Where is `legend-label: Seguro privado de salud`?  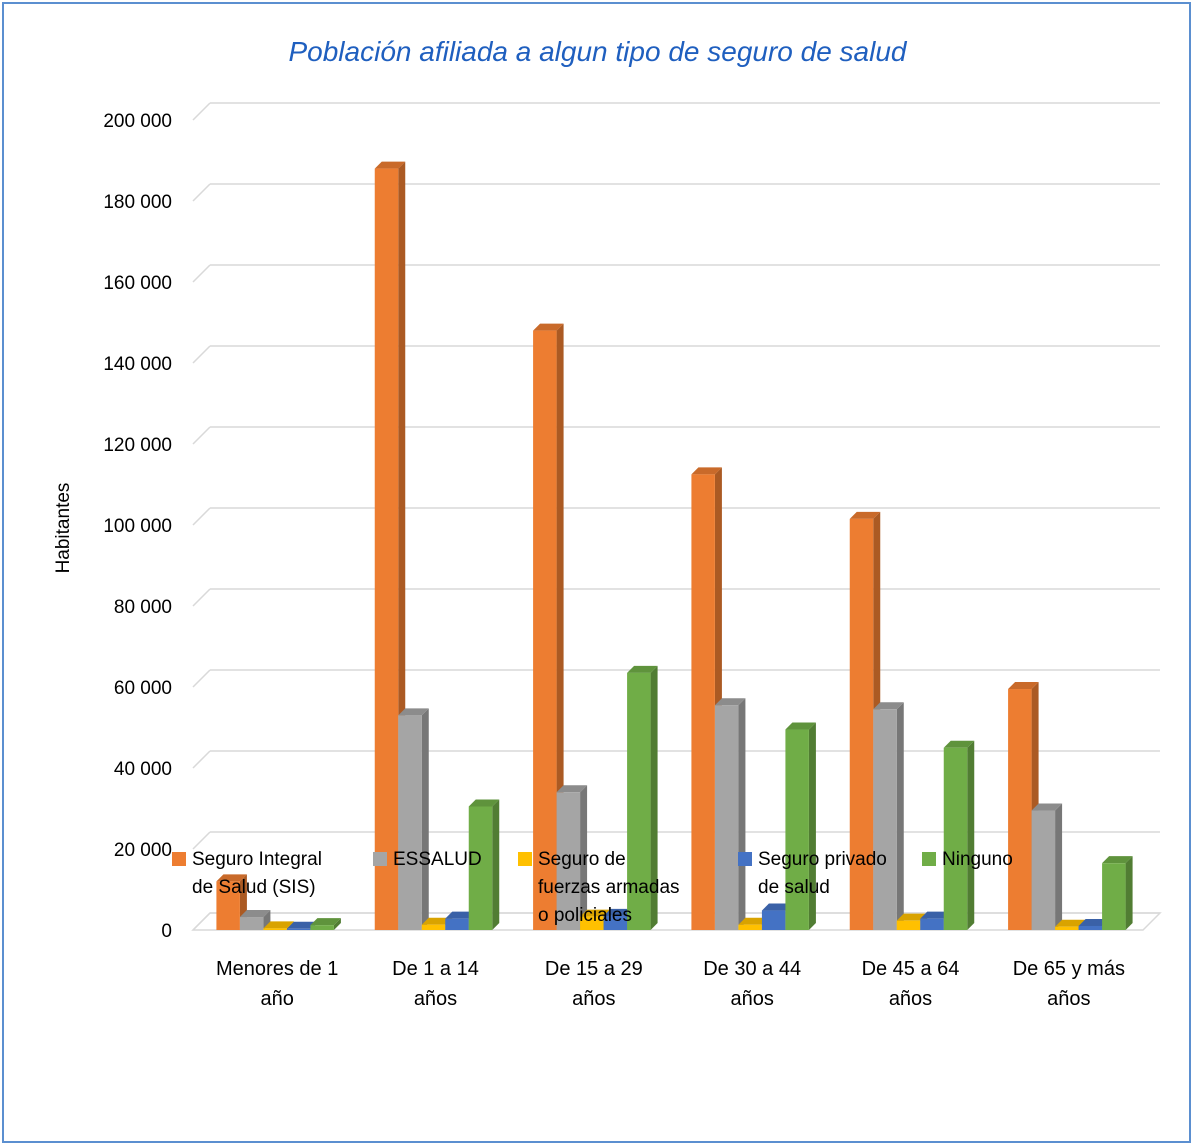 legend-label: Seguro privado de salud is located at coordinates (822, 873).